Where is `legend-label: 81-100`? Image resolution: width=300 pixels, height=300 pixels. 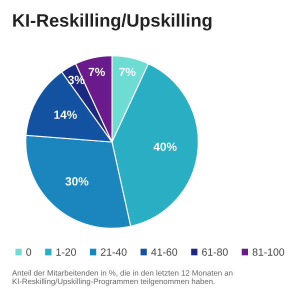
legend-label: 81-100 is located at coordinates (268, 252).